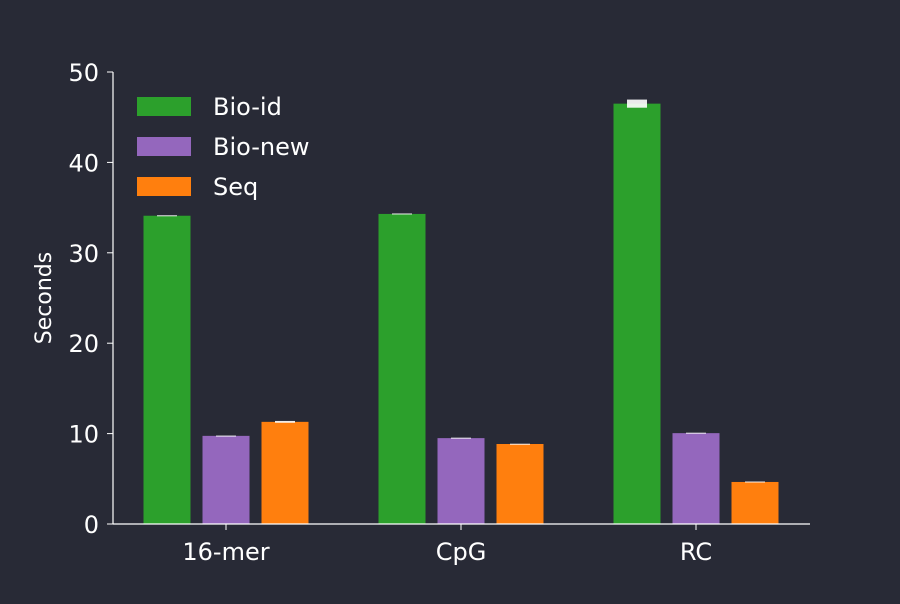 Image resolution: width=900 pixels, height=604 pixels. What do you see at coordinates (164, 146) in the screenshot?
I see `legend-swatch-bio-new` at bounding box center [164, 146].